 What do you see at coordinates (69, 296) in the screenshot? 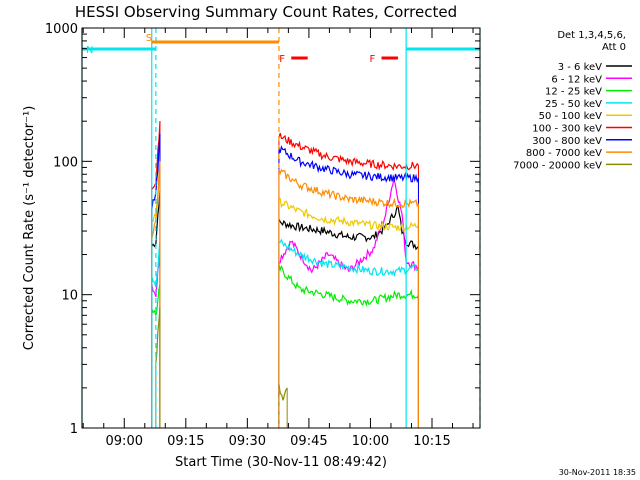
I see `y-tick-label: 10` at bounding box center [69, 296].